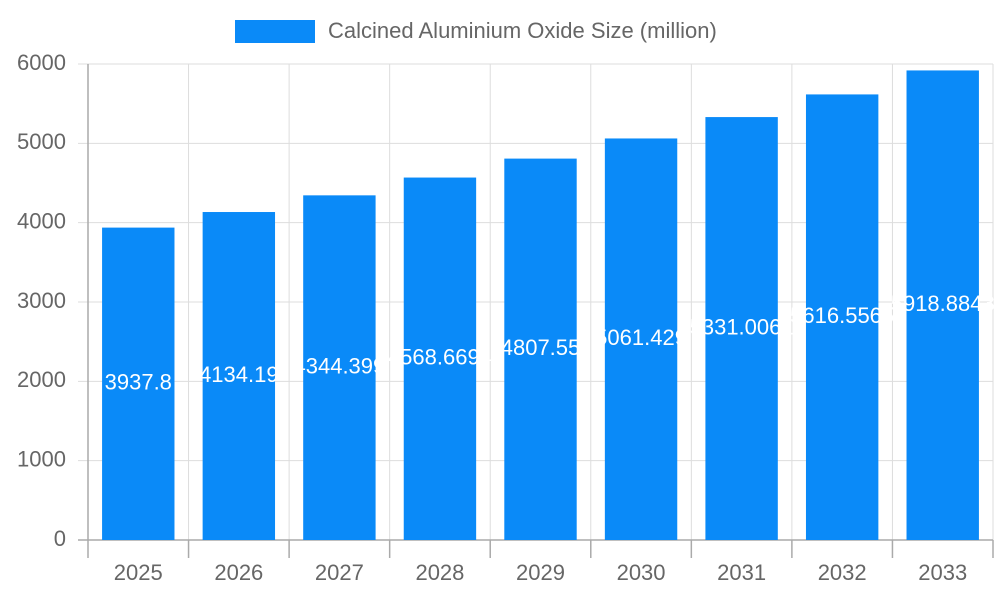 The image size is (1000, 600). Describe the element at coordinates (138, 572) in the screenshot. I see `x-tick-label: 2025` at that location.